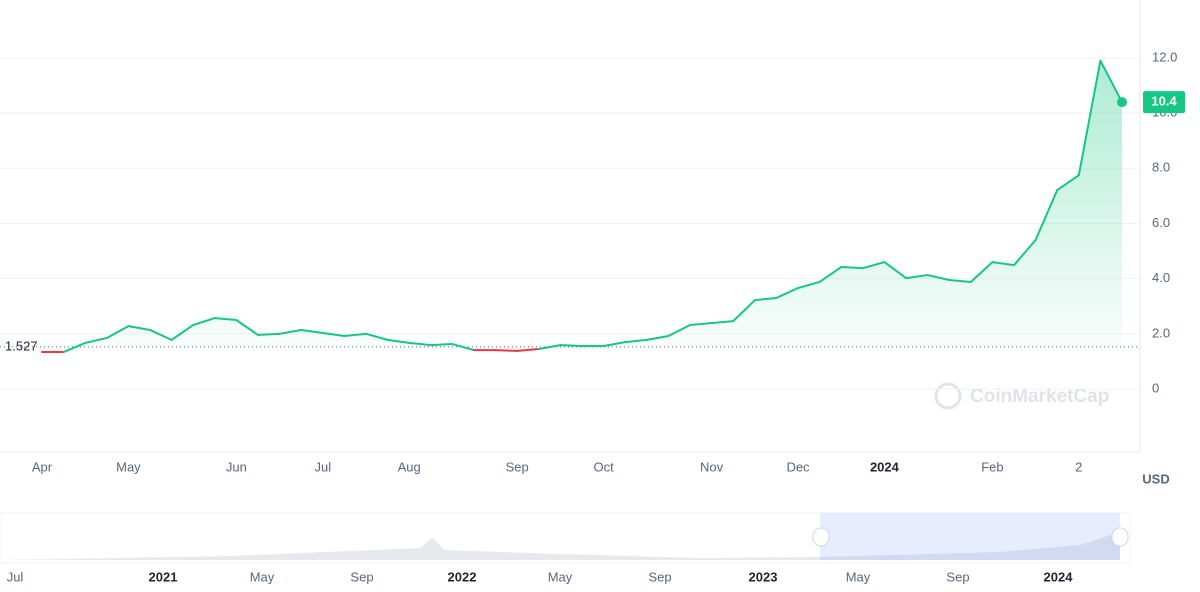 The image size is (1200, 592). Describe the element at coordinates (1122, 102) in the screenshot. I see `last-price-dot` at that location.